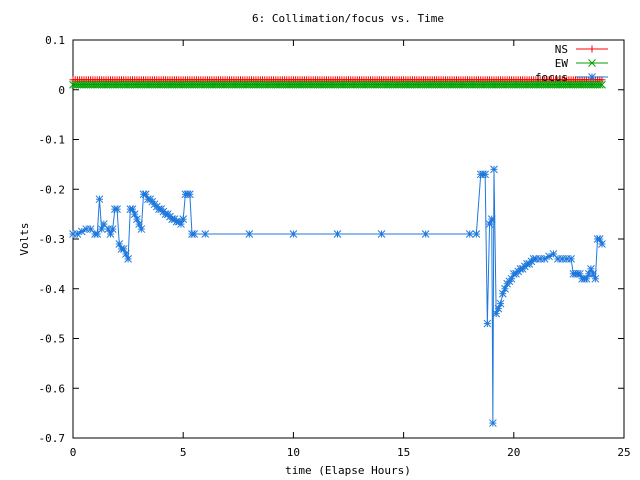  What do you see at coordinates (293, 452) in the screenshot?
I see `x-tick-label: 10` at bounding box center [293, 452].